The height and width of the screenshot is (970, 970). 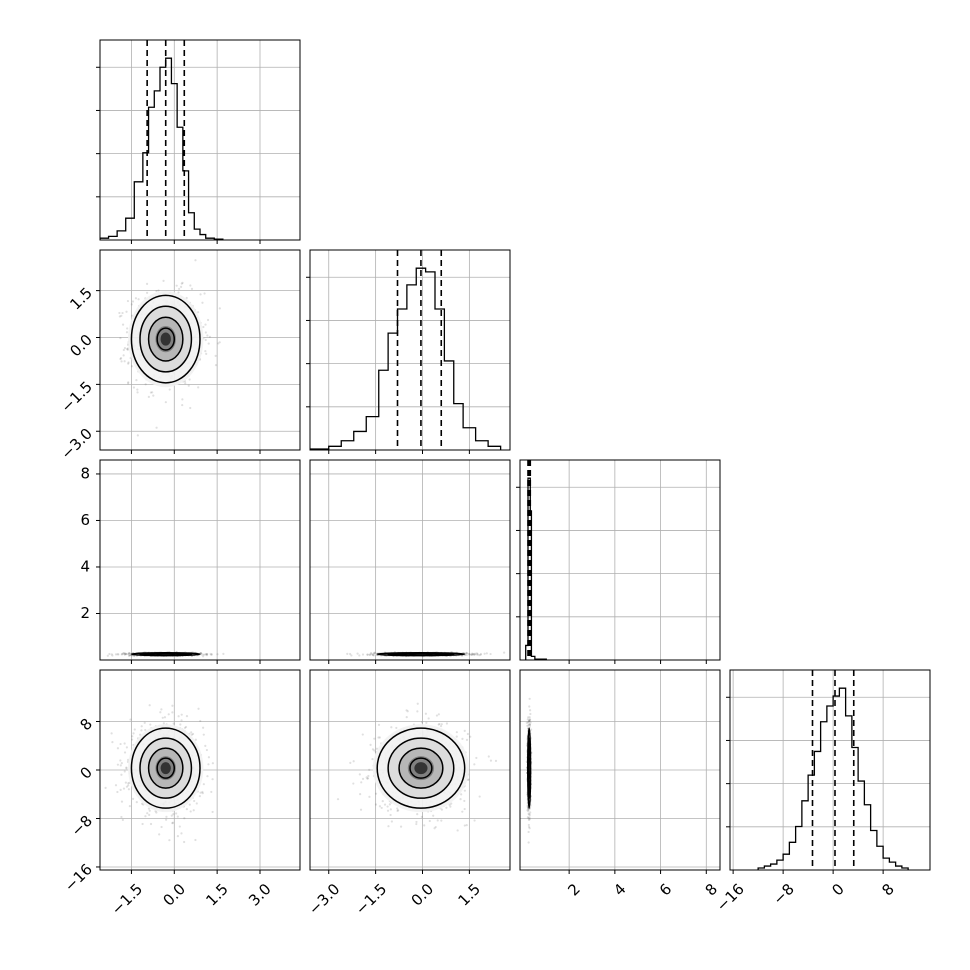 What do you see at coordinates (81, 299) in the screenshot?
I see `y-tick-label: 1.5` at bounding box center [81, 299].